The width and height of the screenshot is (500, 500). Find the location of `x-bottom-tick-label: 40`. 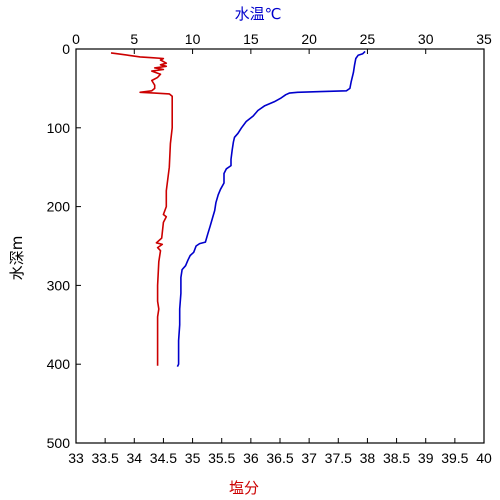

x-bottom-tick-label: 40 is located at coordinates (484, 458).